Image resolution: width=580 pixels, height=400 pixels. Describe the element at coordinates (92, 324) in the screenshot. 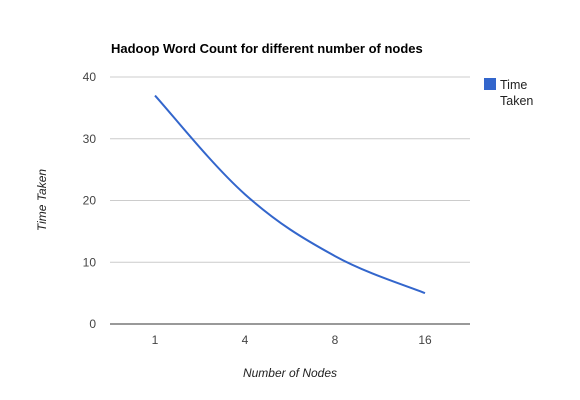

I see `y-tick-label: 0` at that location.